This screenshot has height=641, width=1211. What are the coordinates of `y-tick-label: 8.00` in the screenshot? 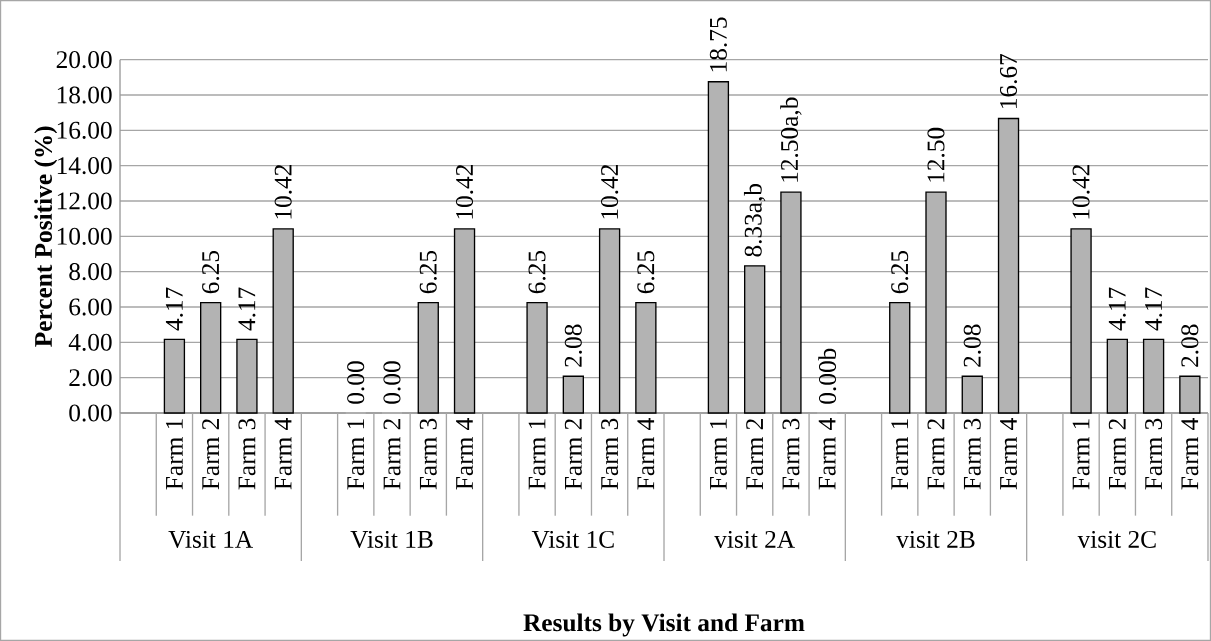 It's located at (90, 272).